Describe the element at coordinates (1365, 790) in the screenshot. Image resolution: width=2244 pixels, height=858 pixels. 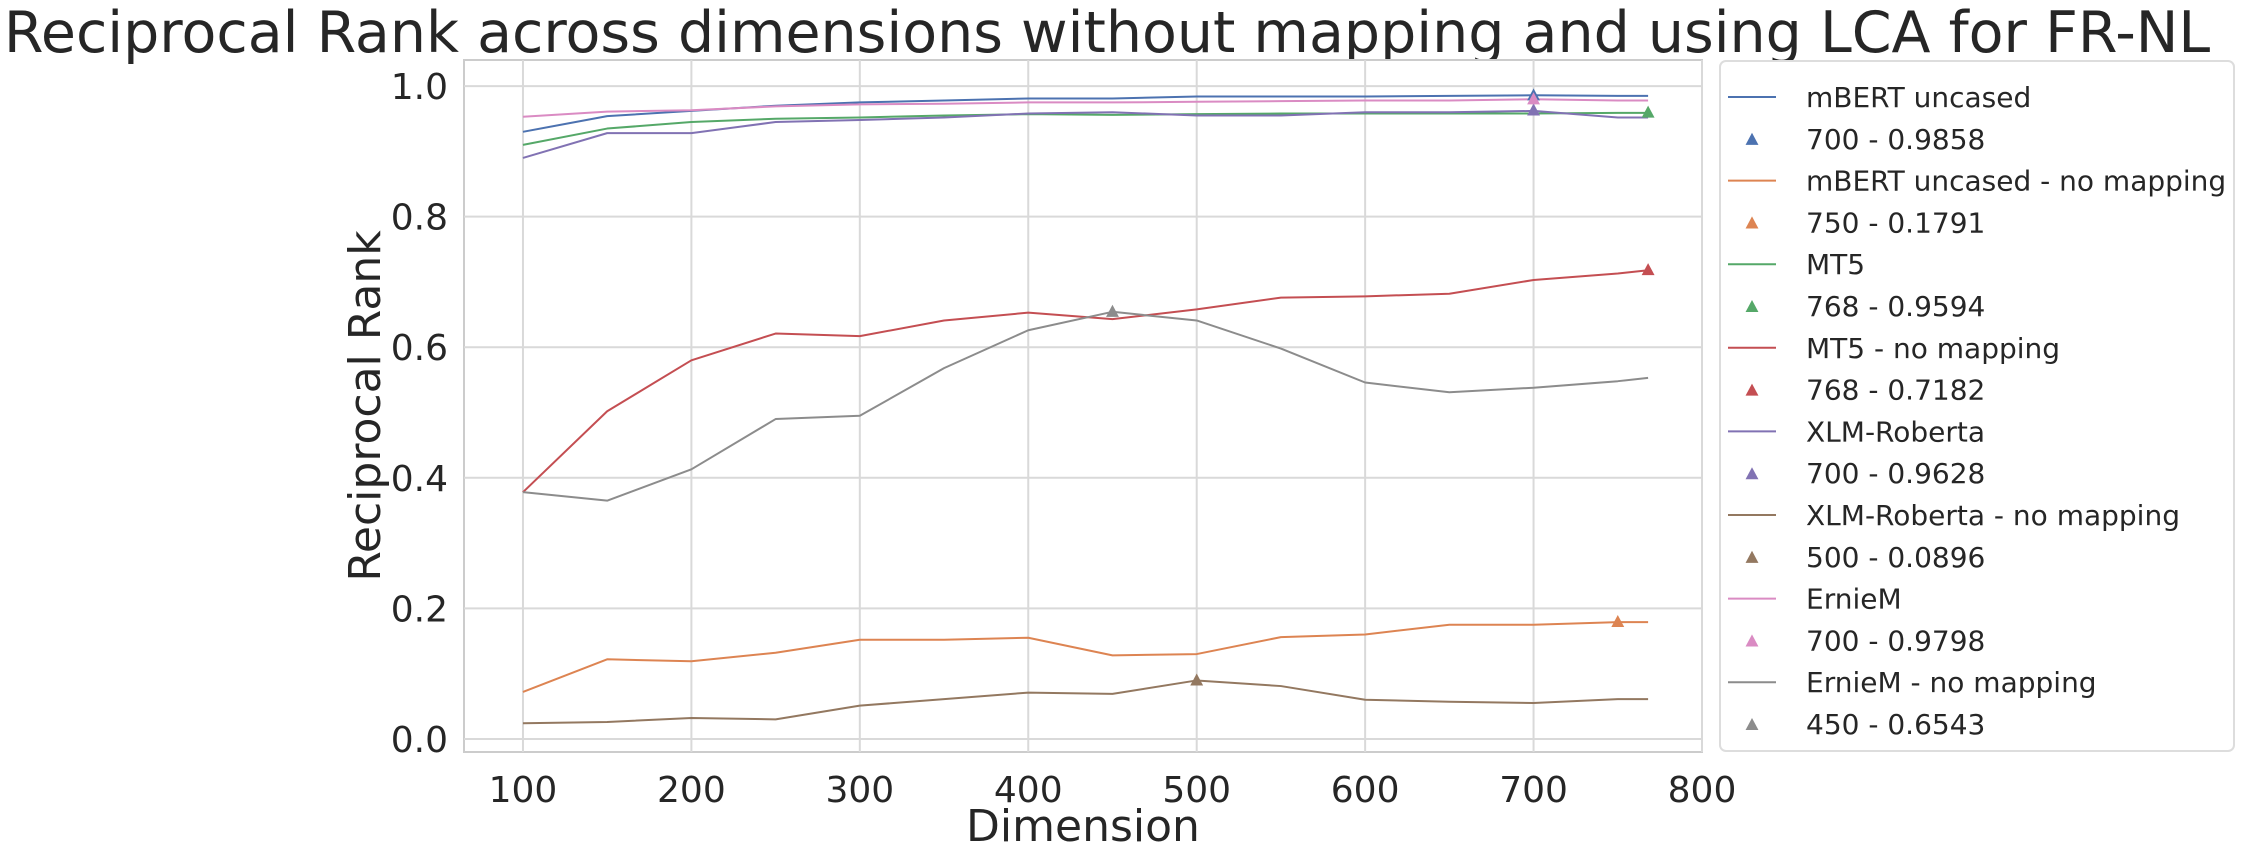
I see `x-tick-label: 600` at that location.